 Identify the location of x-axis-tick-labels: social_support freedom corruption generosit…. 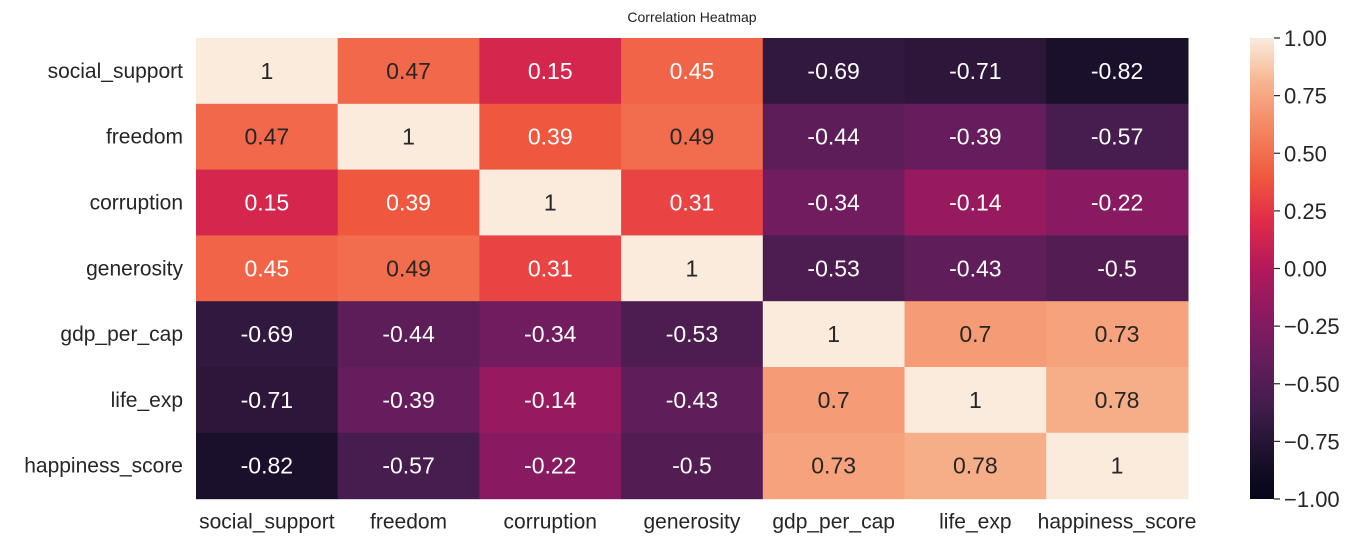
(697, 522).